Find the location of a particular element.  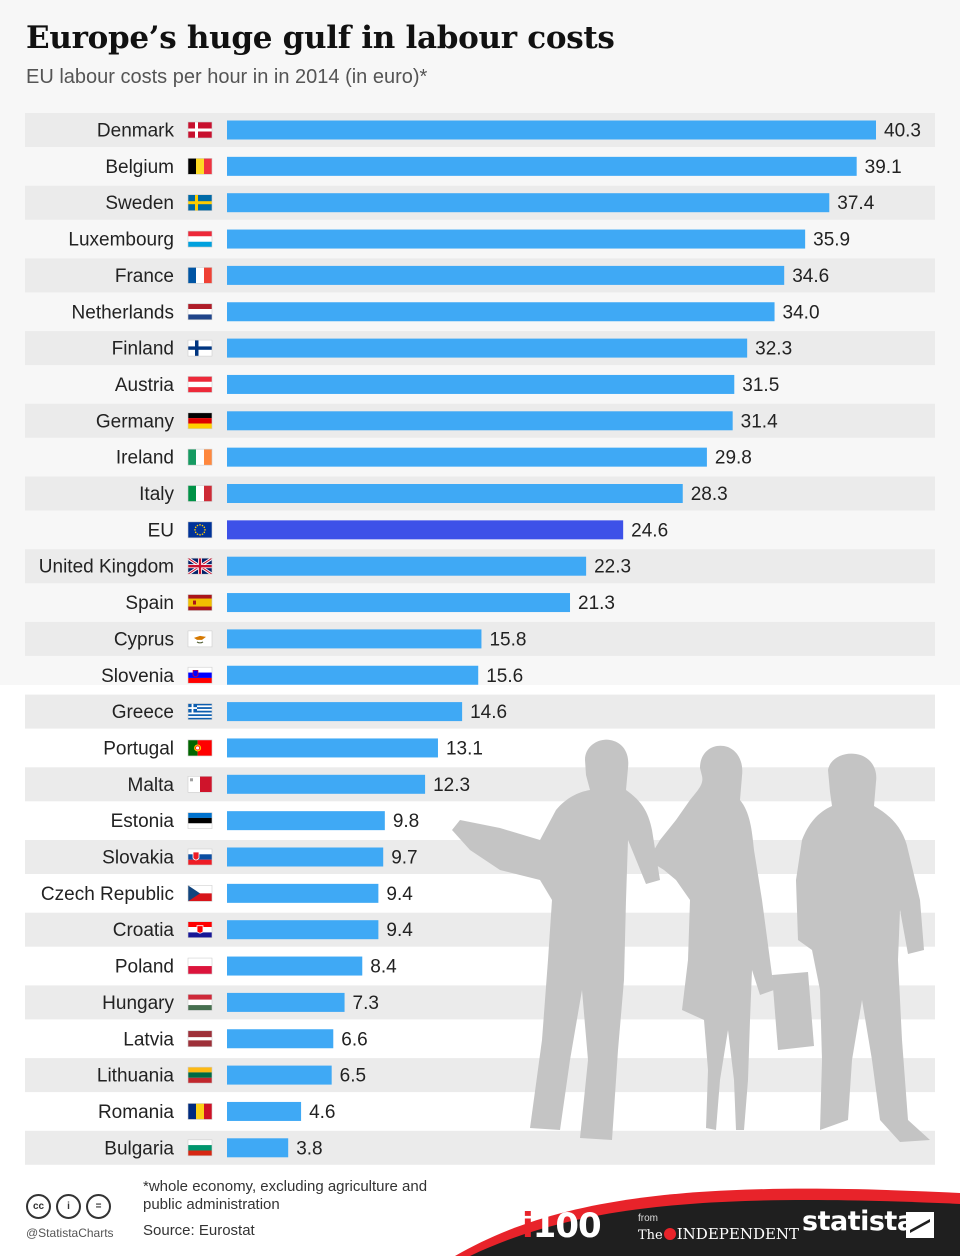

statista-logo: statista is located at coordinates (858, 1221).